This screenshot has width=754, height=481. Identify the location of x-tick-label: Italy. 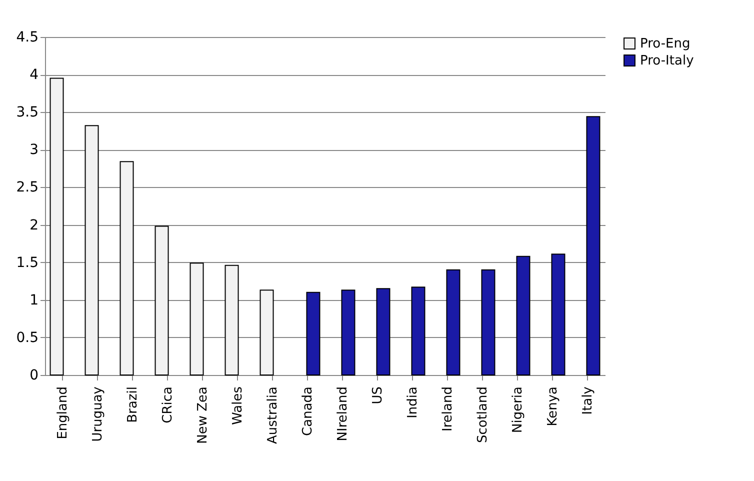
(588, 400).